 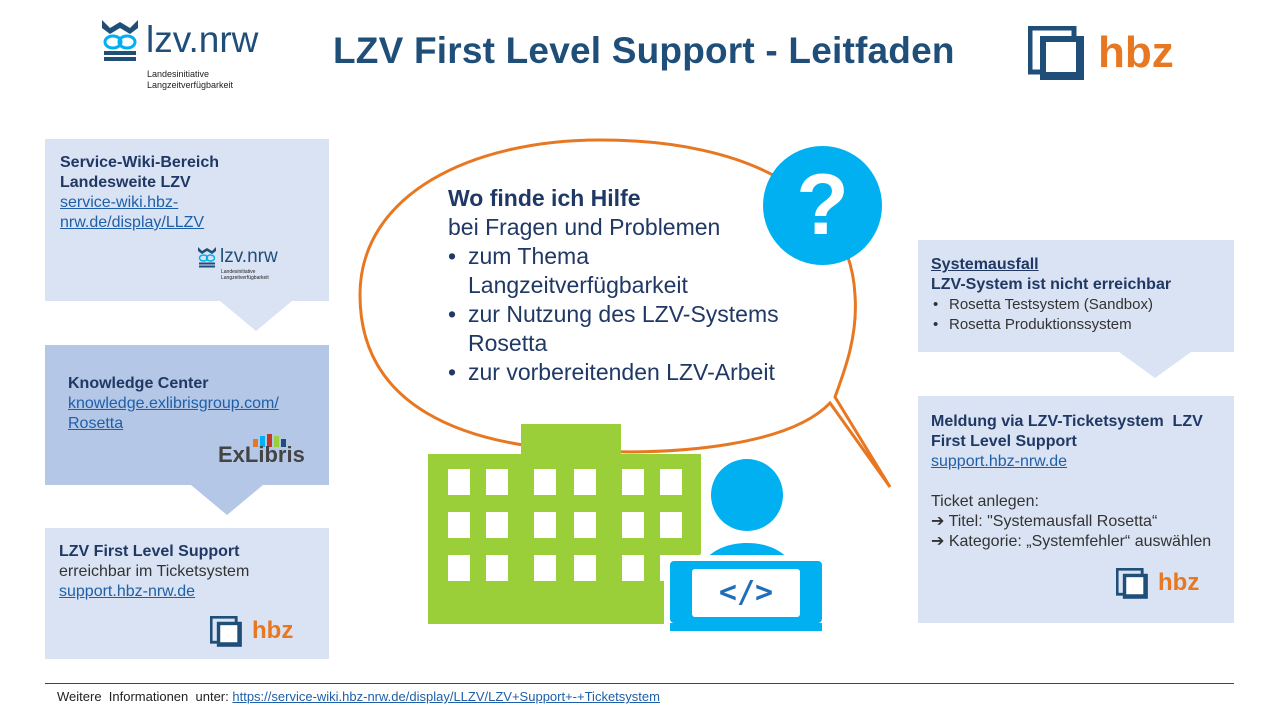 What do you see at coordinates (120, 40) in the screenshot?
I see `lzv-logo-icon` at bounding box center [120, 40].